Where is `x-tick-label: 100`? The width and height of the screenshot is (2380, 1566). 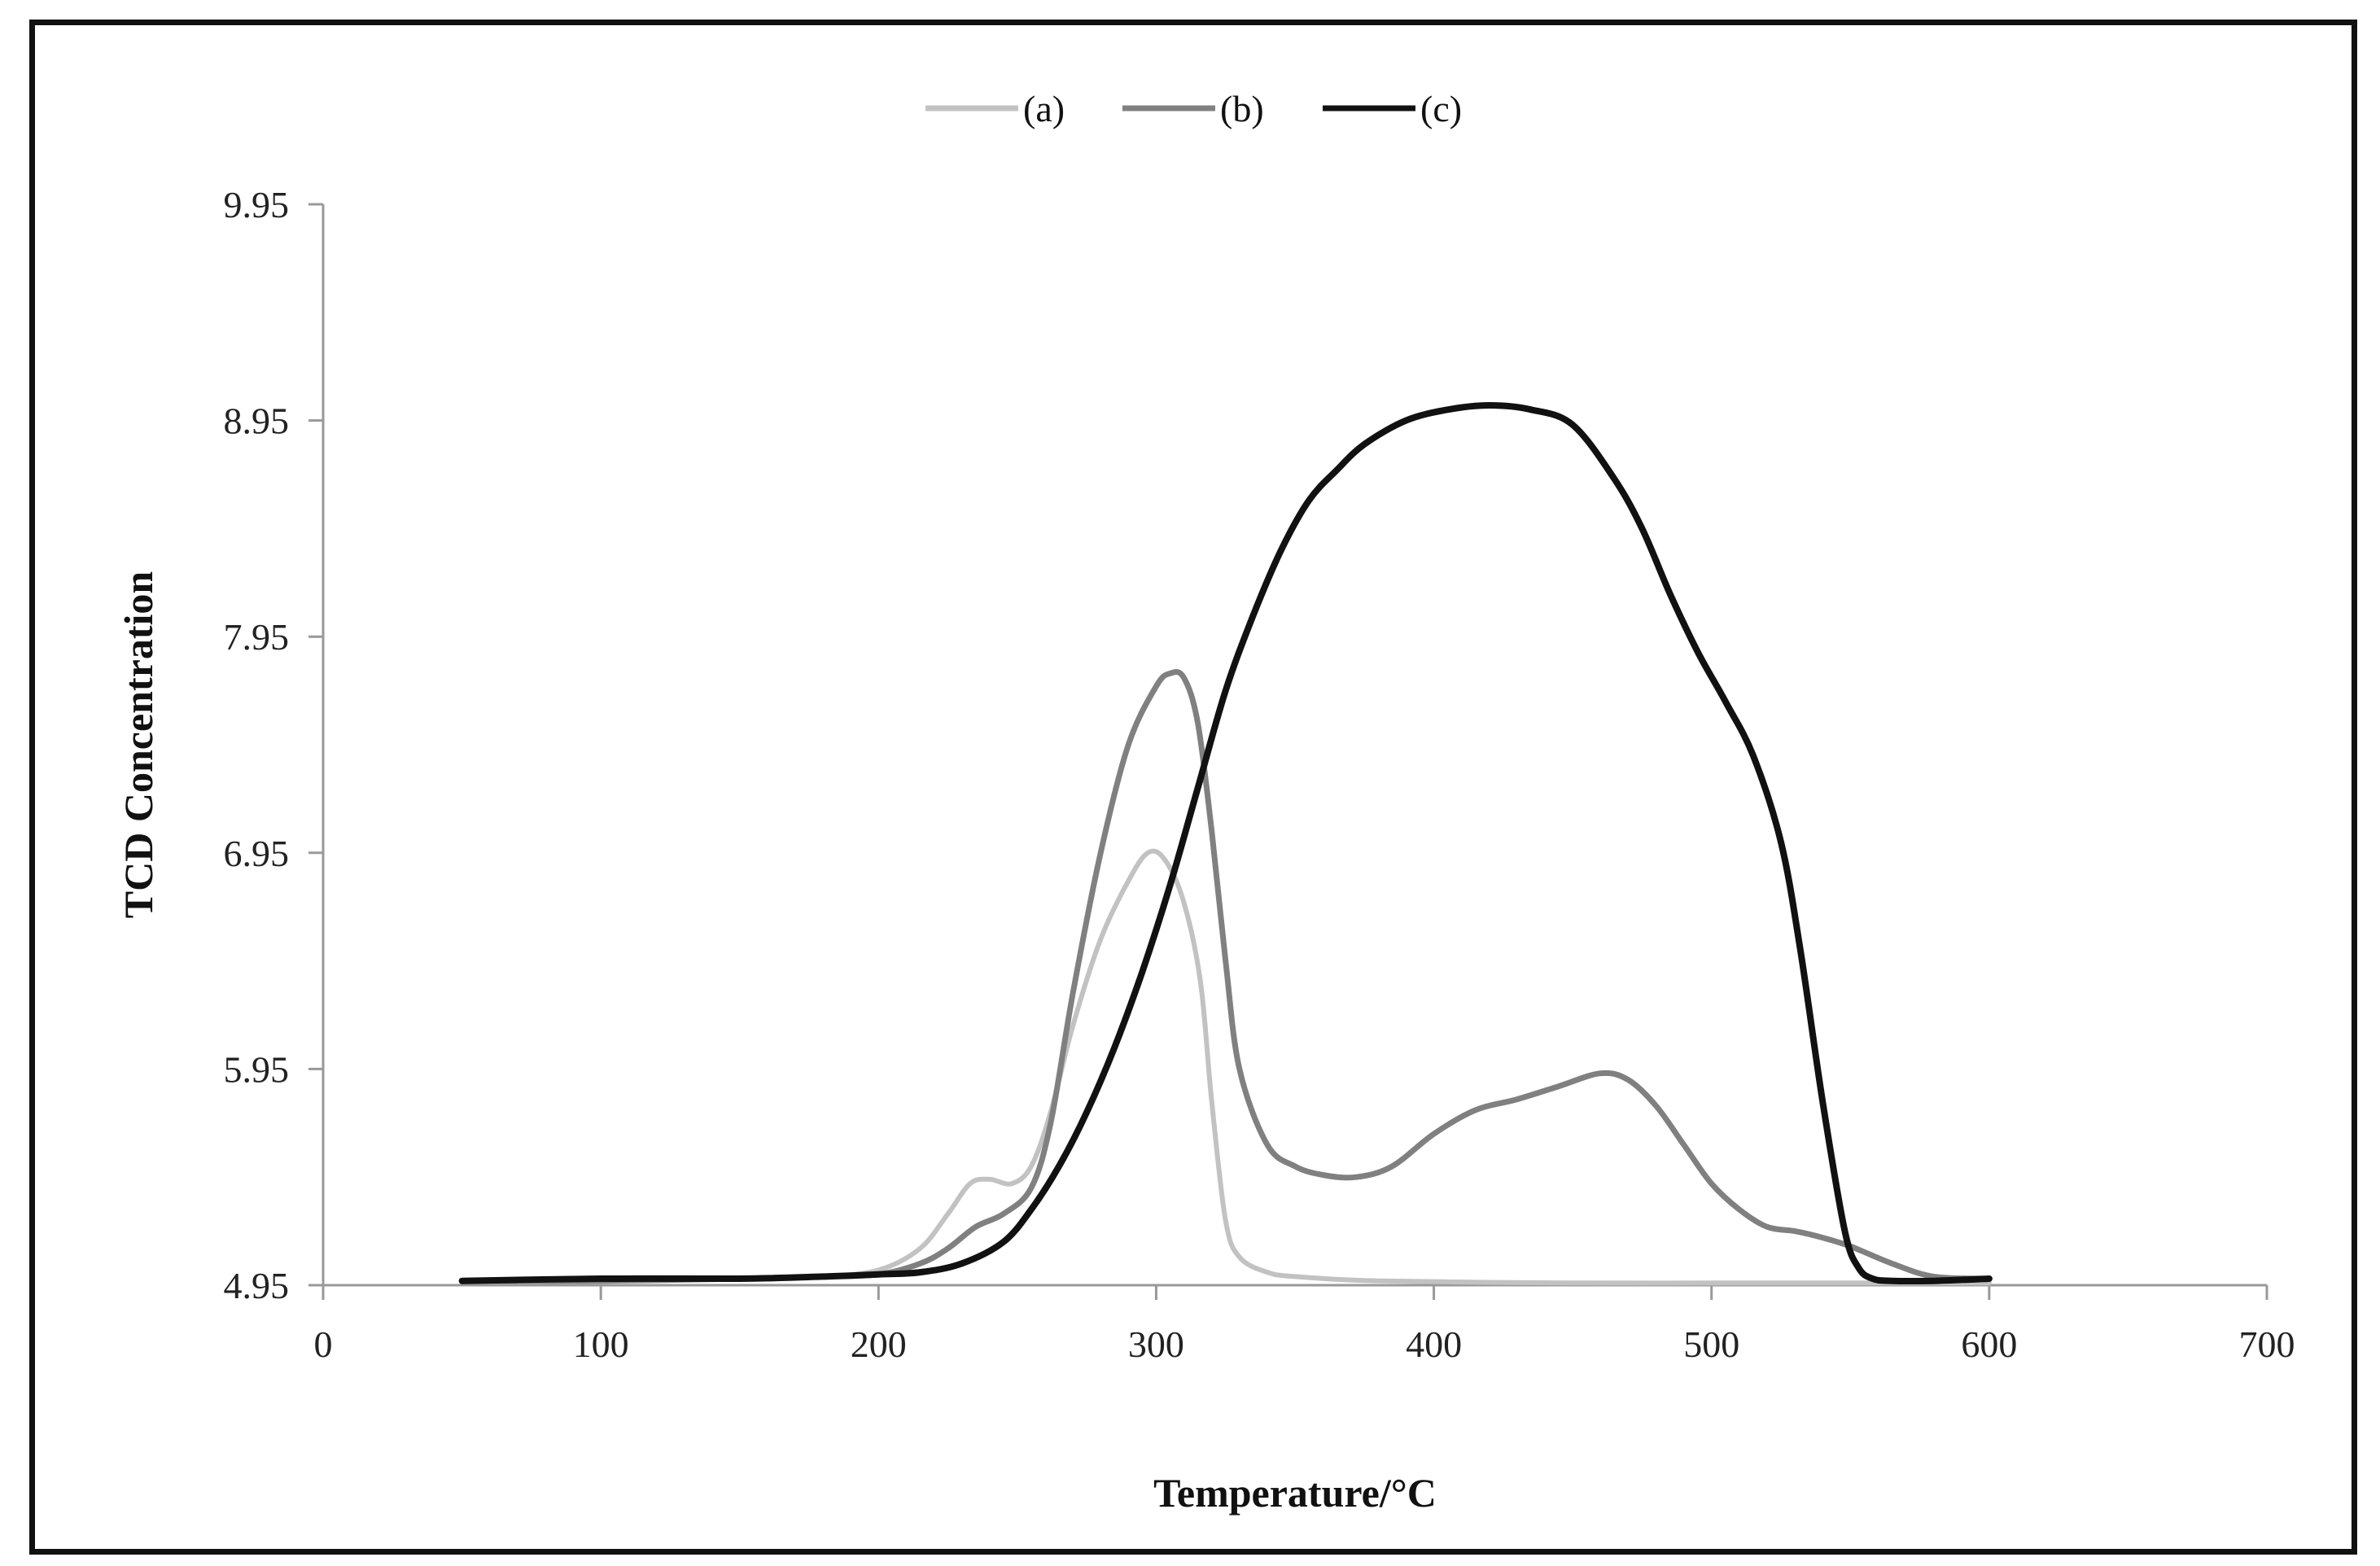 x-tick-label: 100 is located at coordinates (601, 1344).